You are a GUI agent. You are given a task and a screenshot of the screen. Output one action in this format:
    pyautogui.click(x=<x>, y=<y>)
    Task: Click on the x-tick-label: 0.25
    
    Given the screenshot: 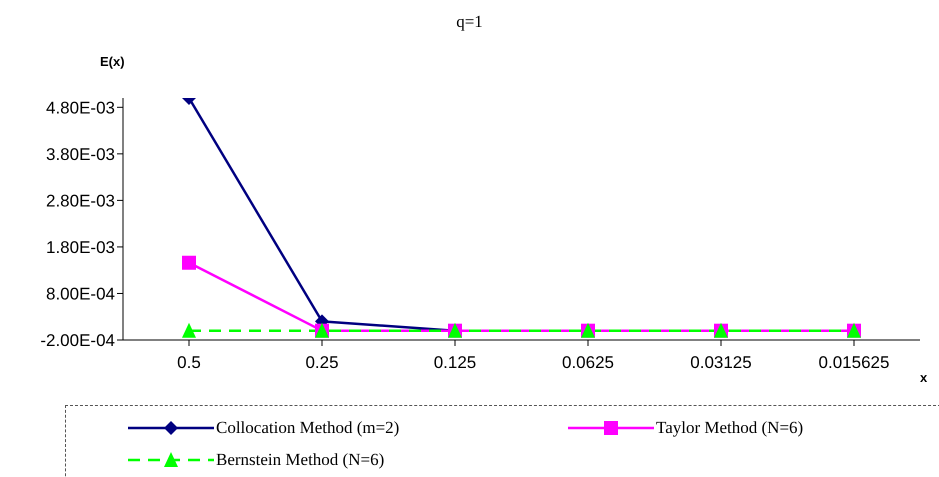 What is the action you would take?
    pyautogui.click(x=322, y=362)
    